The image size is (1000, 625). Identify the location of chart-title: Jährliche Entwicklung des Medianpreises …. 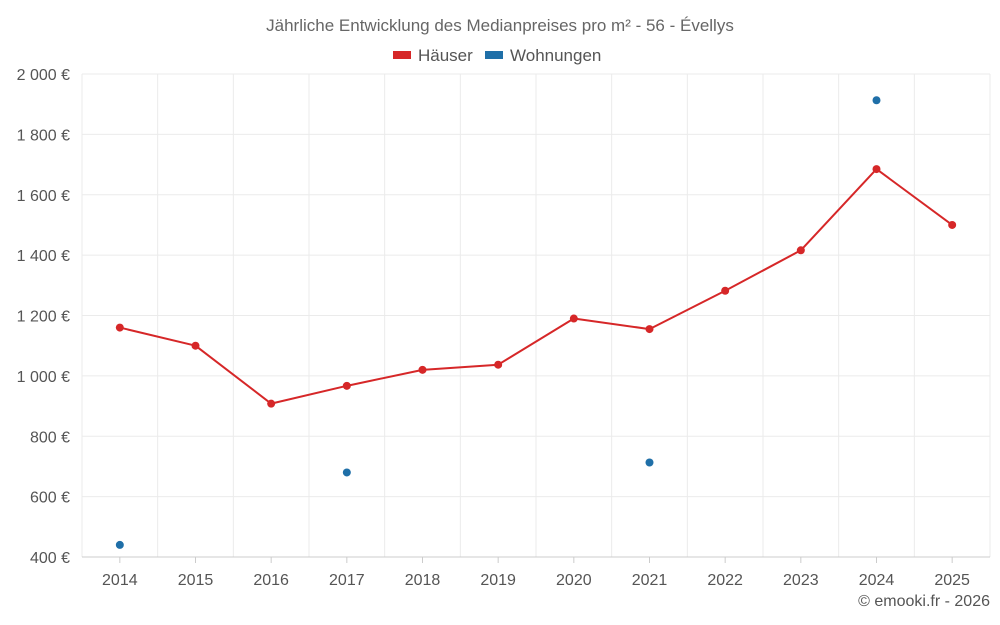
(500, 25).